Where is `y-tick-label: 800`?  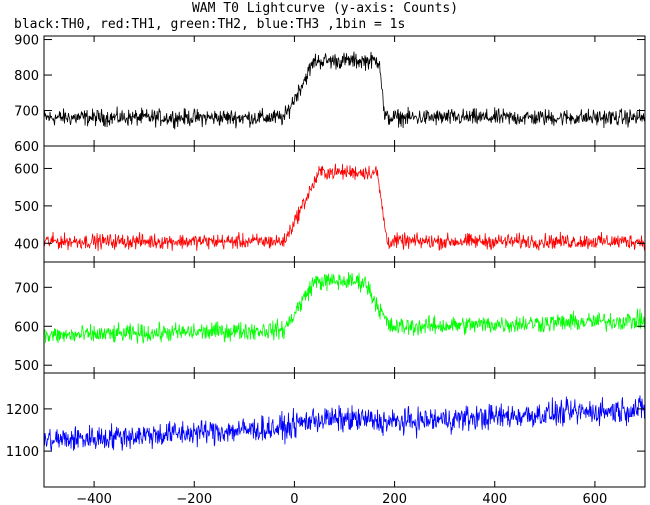 y-tick-label: 800 is located at coordinates (26, 76).